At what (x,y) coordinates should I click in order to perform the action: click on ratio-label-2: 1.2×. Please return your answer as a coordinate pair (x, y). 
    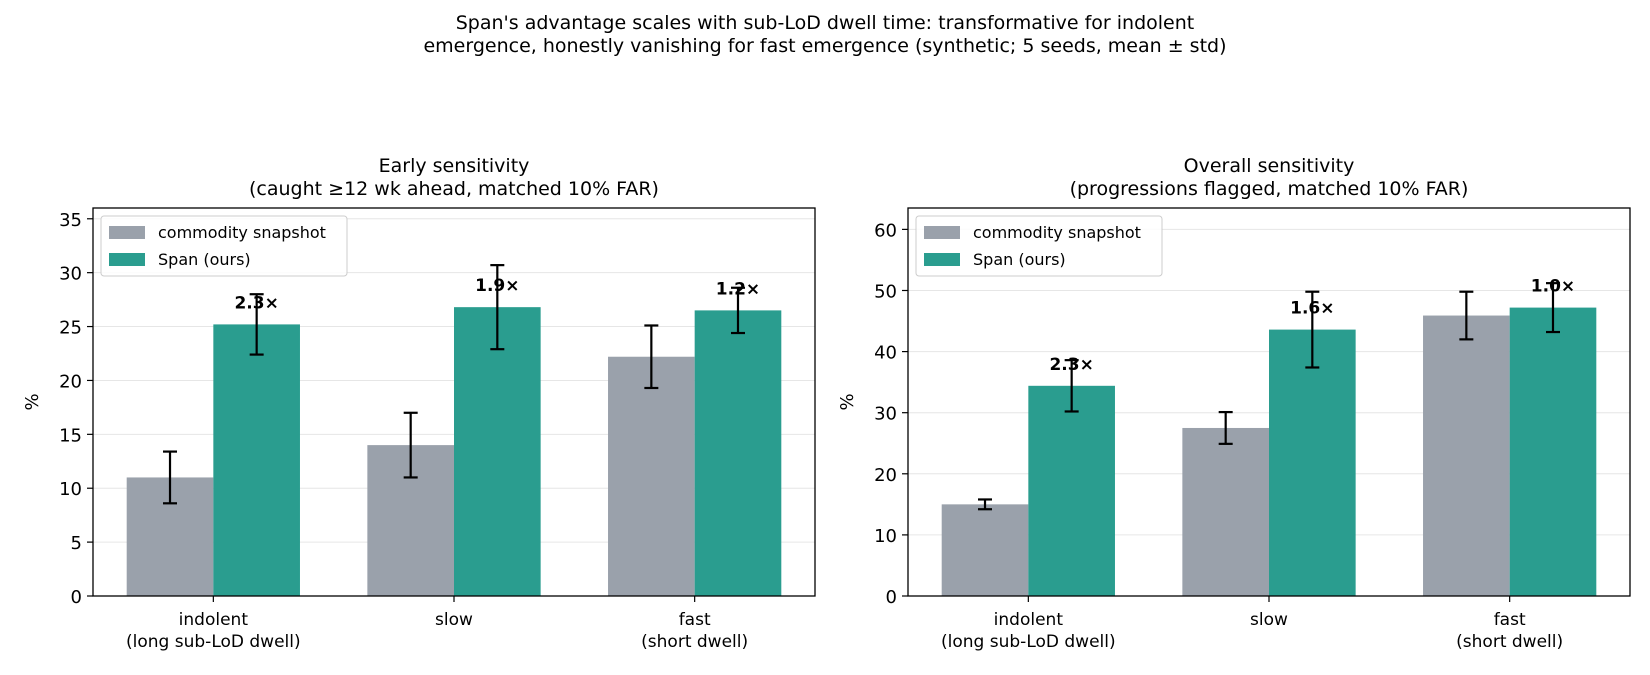
    Looking at the image, I should click on (738, 289).